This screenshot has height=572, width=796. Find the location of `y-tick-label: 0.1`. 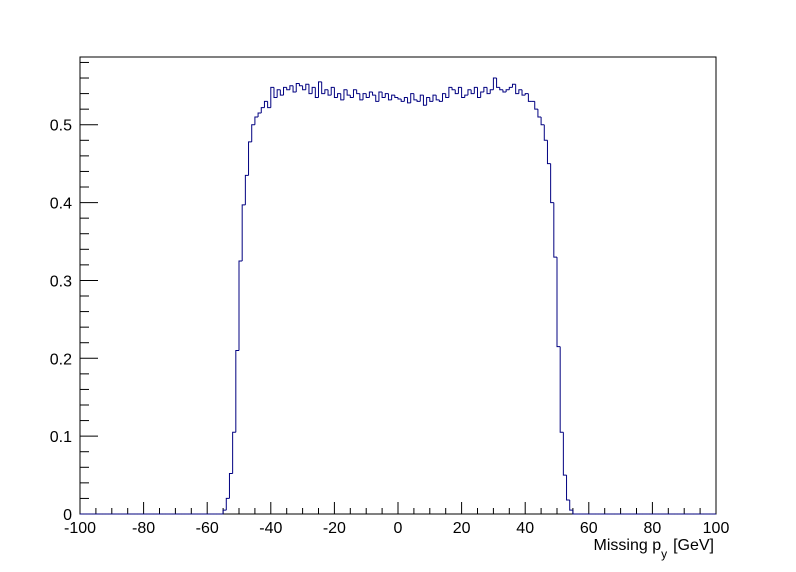

y-tick-label: 0.1 is located at coordinates (61, 437).